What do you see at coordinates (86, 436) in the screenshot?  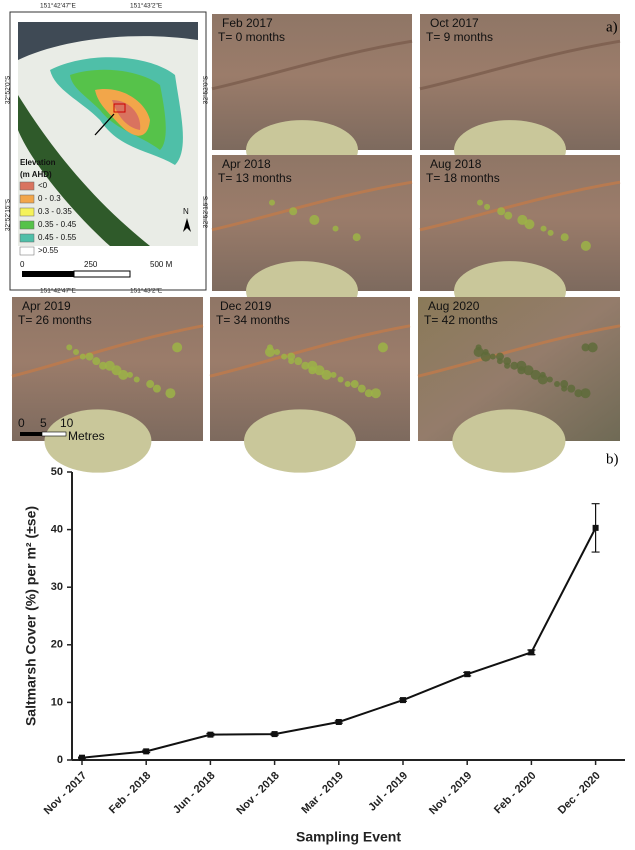 I see `scale-label: Metres` at bounding box center [86, 436].